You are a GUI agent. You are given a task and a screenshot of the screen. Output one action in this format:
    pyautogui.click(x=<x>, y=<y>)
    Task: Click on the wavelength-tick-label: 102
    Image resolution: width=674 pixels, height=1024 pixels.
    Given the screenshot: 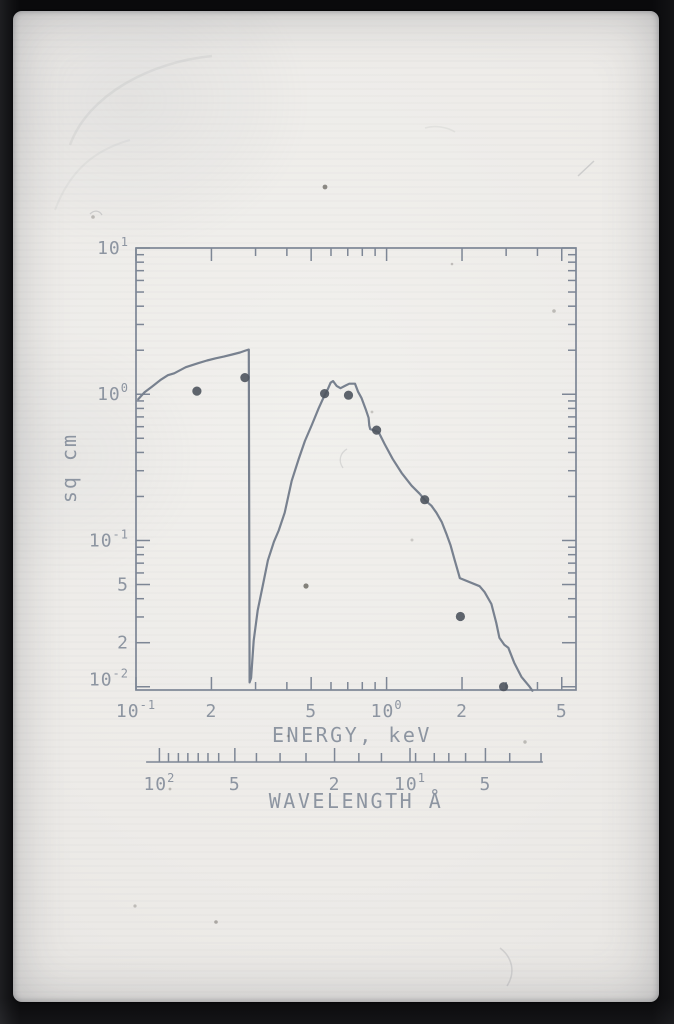 What is the action you would take?
    pyautogui.click(x=159, y=783)
    